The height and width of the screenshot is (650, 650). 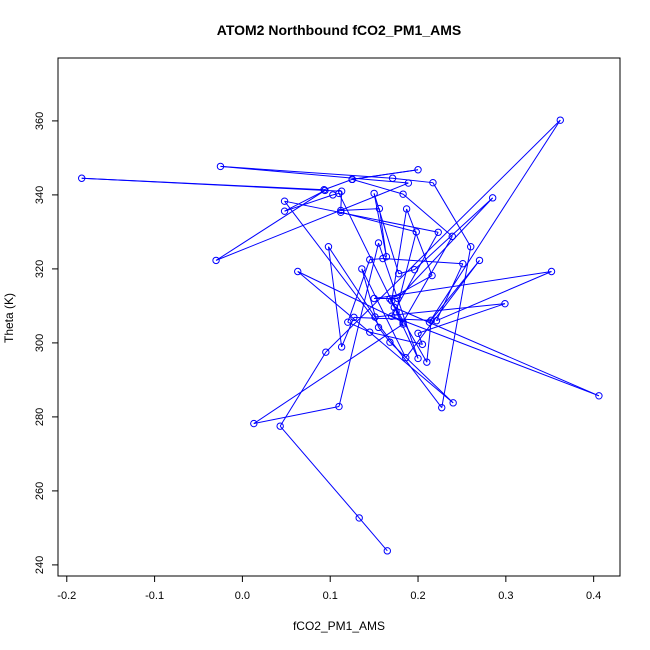 I want to click on y-tick-label: 240, so click(x=40, y=565).